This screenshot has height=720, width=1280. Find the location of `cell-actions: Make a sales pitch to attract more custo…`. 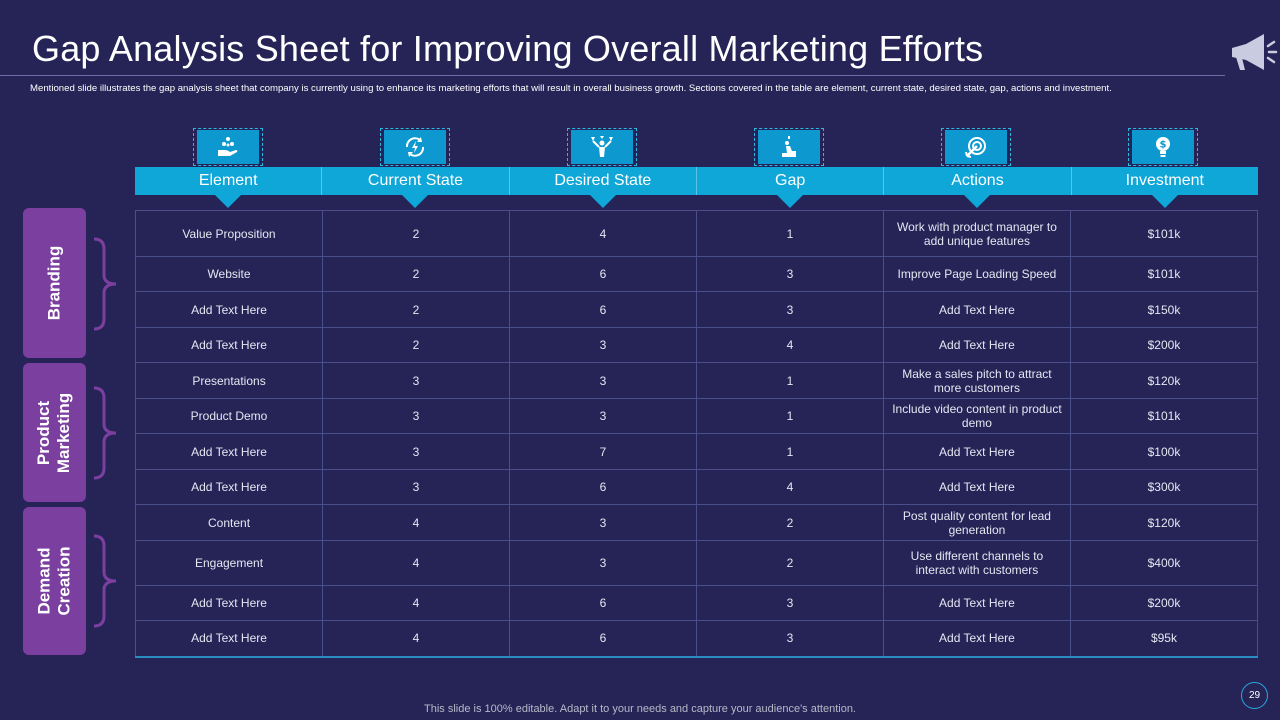

cell-actions: Make a sales pitch to attract more custo… is located at coordinates (976, 380).